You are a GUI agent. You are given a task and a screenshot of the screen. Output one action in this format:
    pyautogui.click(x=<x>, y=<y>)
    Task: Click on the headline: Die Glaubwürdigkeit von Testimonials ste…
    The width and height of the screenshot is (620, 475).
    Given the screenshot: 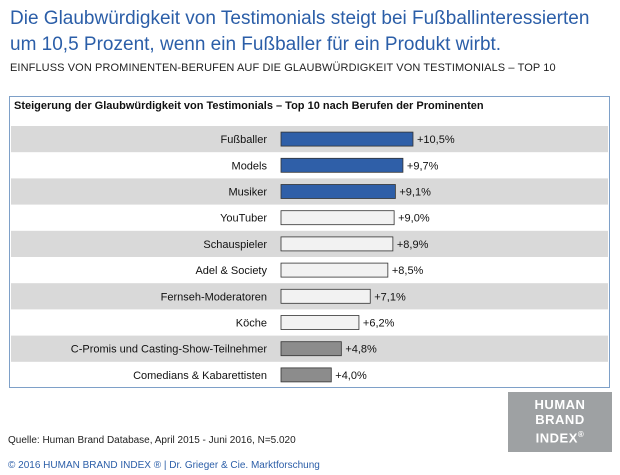 What is the action you would take?
    pyautogui.click(x=300, y=31)
    